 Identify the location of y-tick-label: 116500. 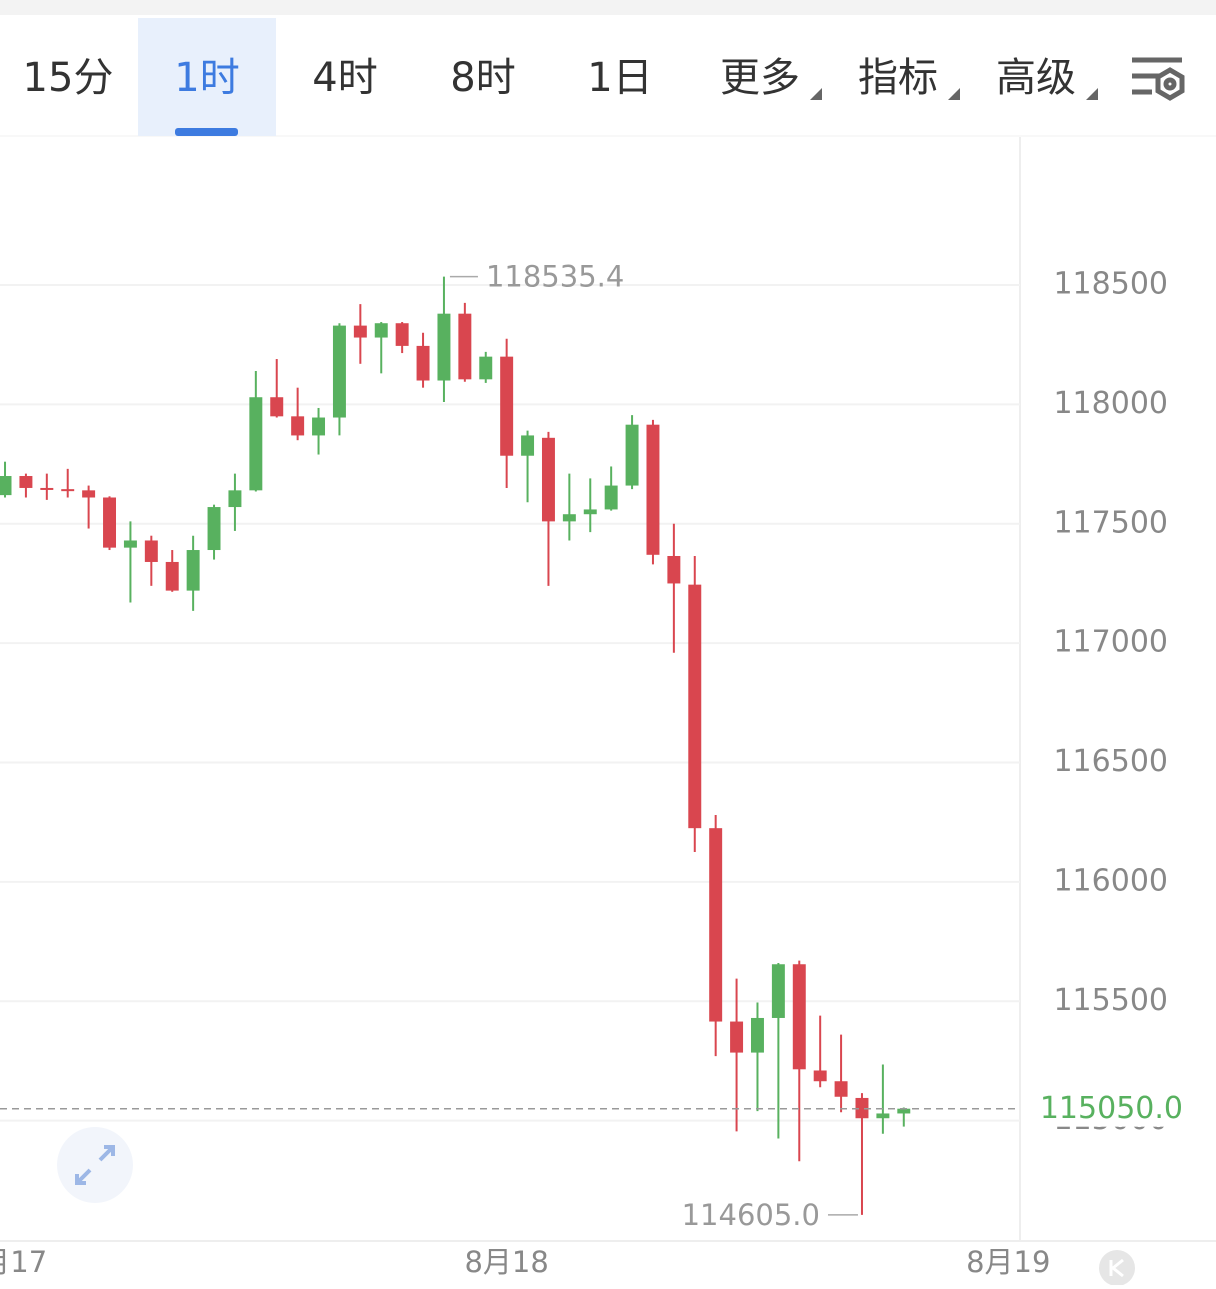
(1110, 761).